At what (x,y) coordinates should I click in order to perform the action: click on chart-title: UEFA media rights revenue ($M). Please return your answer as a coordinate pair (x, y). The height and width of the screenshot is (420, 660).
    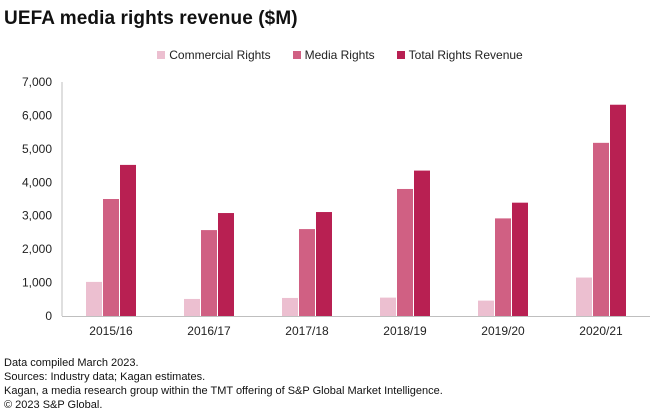
    Looking at the image, I should click on (151, 18).